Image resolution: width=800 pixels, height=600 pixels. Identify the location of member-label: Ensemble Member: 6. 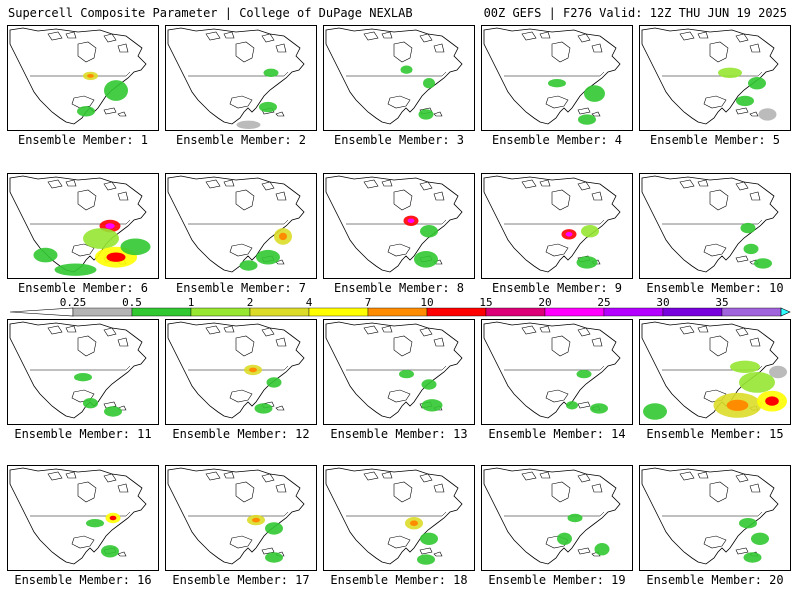
(83, 288).